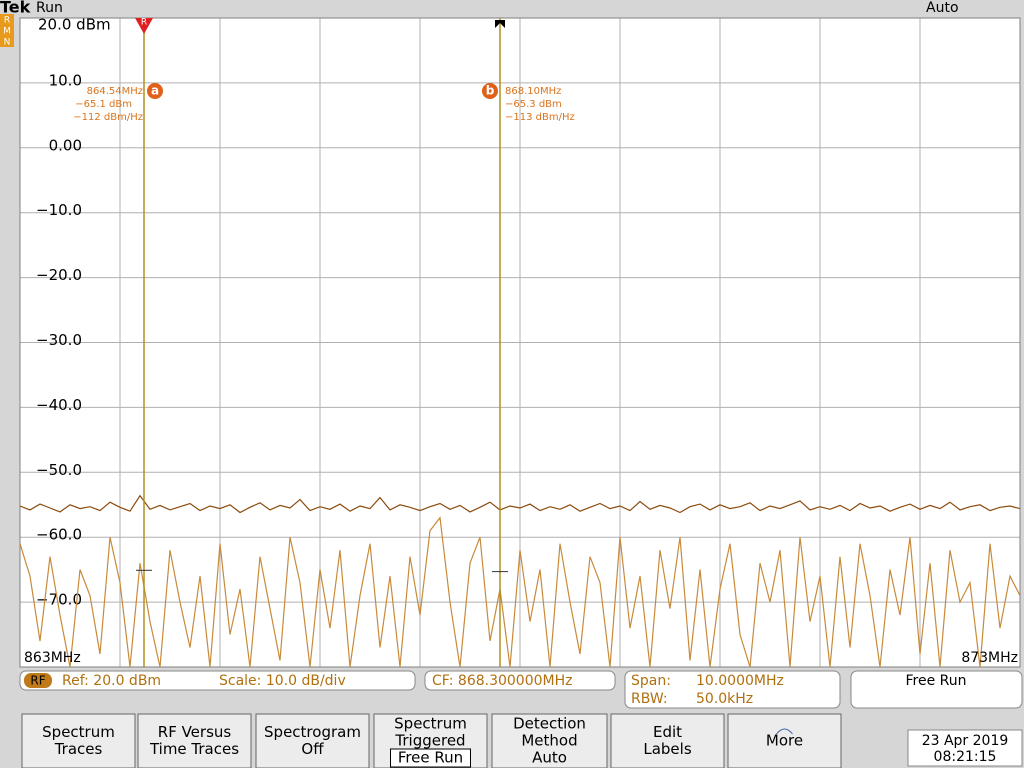 The height and width of the screenshot is (768, 1024). Describe the element at coordinates (732, 689) in the screenshot. I see `span-box` at that location.